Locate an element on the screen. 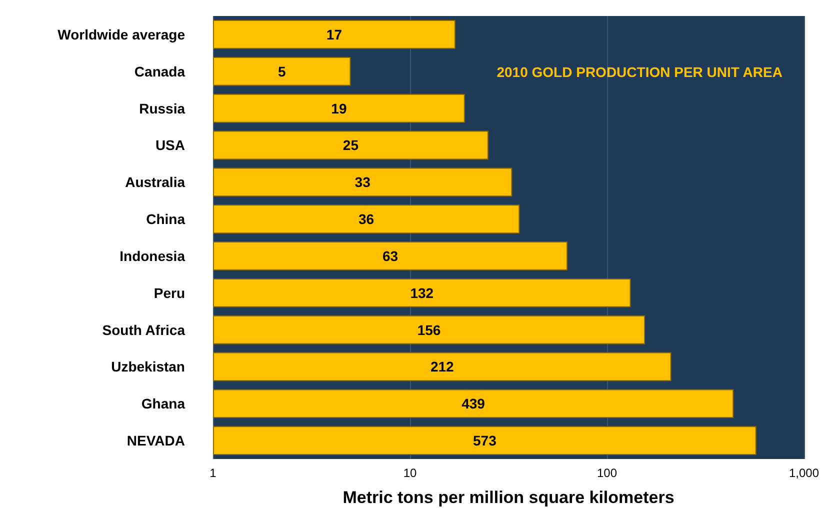 The width and height of the screenshot is (836, 527). data-label: 36 is located at coordinates (366, 219).